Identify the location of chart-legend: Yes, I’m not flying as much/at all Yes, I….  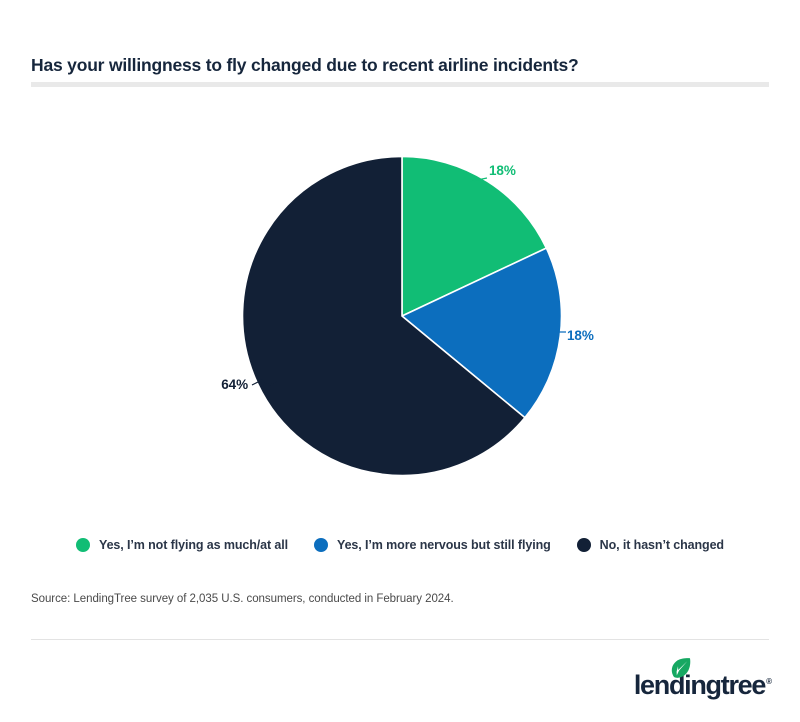
(400, 545).